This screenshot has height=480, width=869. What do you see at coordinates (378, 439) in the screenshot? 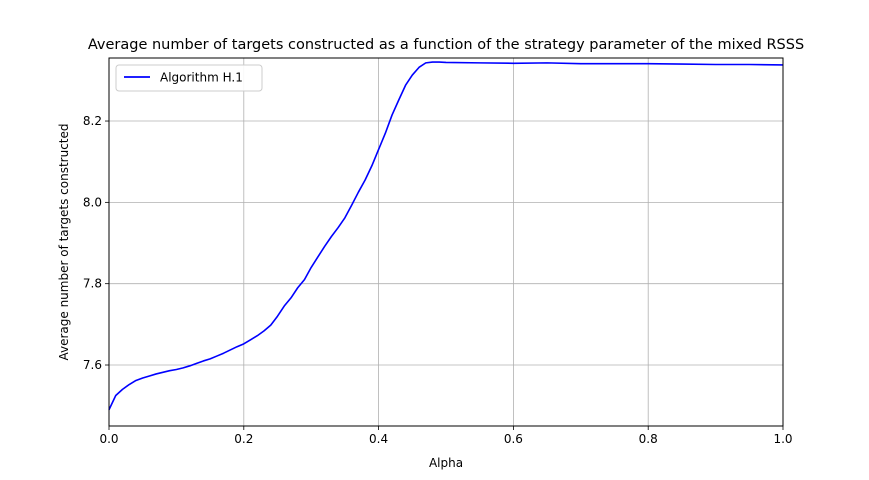
I see `x-tick-label: 0.4` at bounding box center [378, 439].